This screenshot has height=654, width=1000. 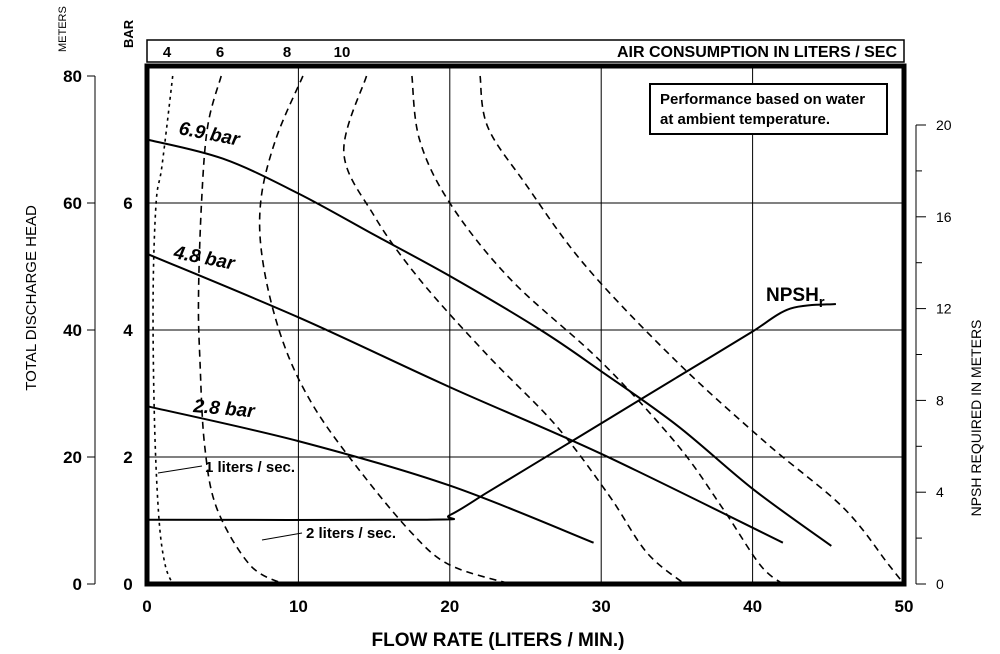 What do you see at coordinates (250, 467) in the screenshot?
I see `label-1-liters-sec: 1 liters / sec.` at bounding box center [250, 467].